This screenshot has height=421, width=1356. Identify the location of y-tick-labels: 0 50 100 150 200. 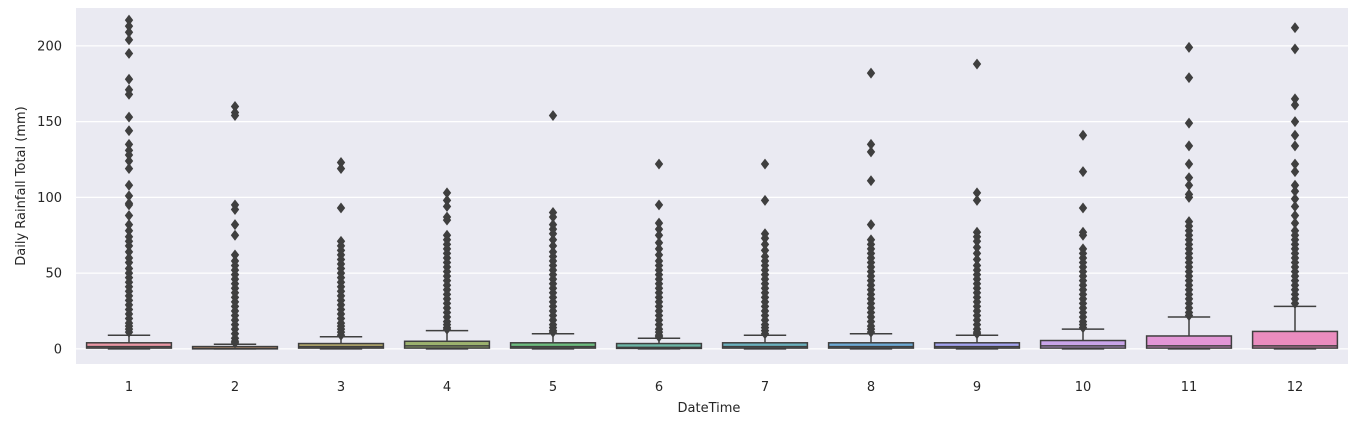
(49, 198).